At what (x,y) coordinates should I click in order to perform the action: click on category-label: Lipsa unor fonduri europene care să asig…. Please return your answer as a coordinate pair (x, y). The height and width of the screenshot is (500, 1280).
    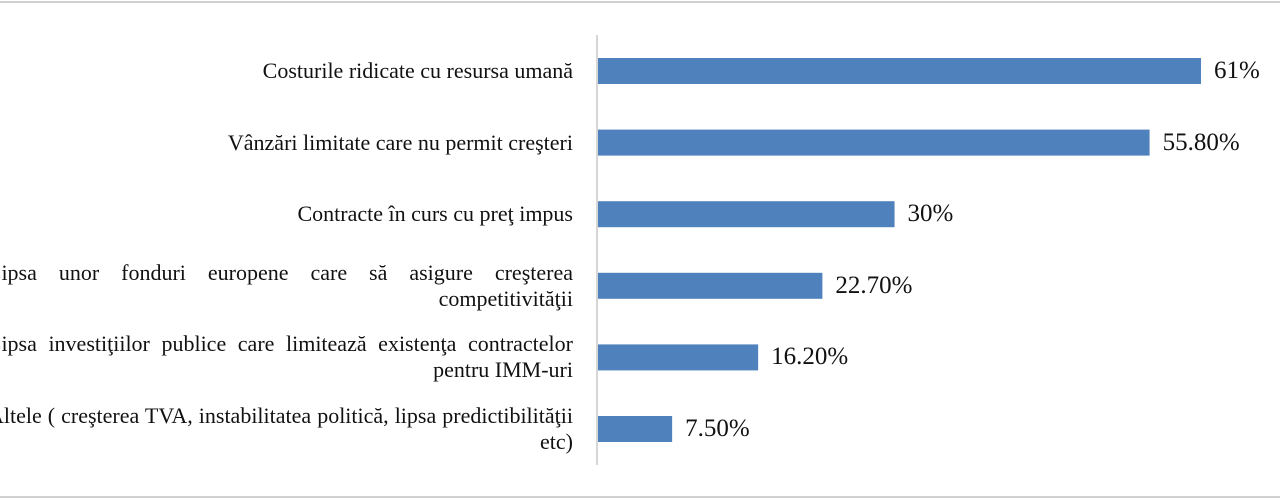
    Looking at the image, I should click on (286, 285).